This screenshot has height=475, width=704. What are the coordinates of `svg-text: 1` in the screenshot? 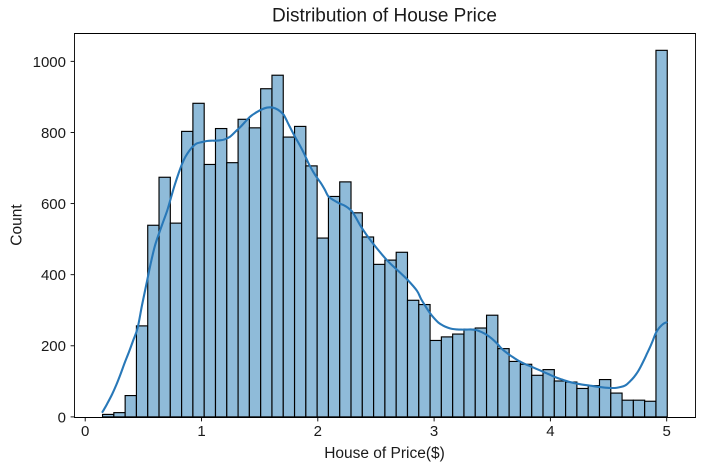 It's located at (201, 431).